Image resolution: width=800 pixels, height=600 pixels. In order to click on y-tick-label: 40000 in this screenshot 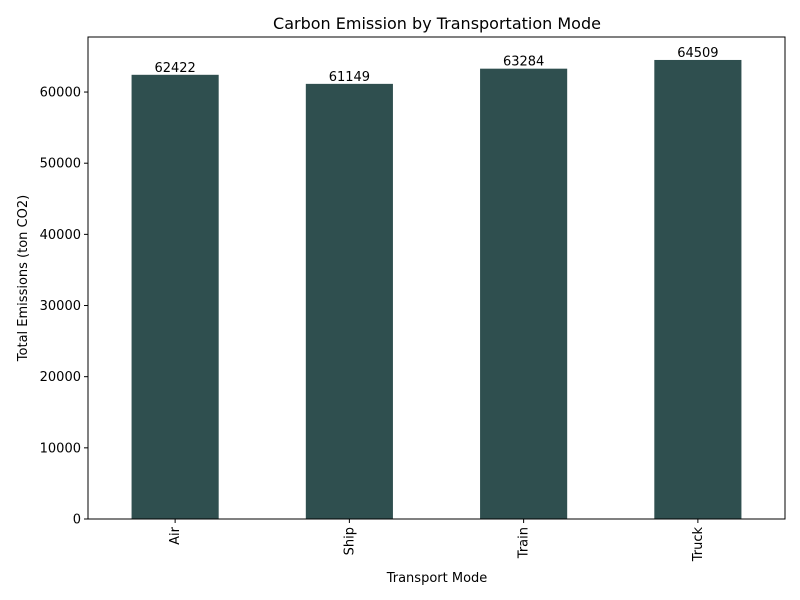, I will do `click(60, 235)`.